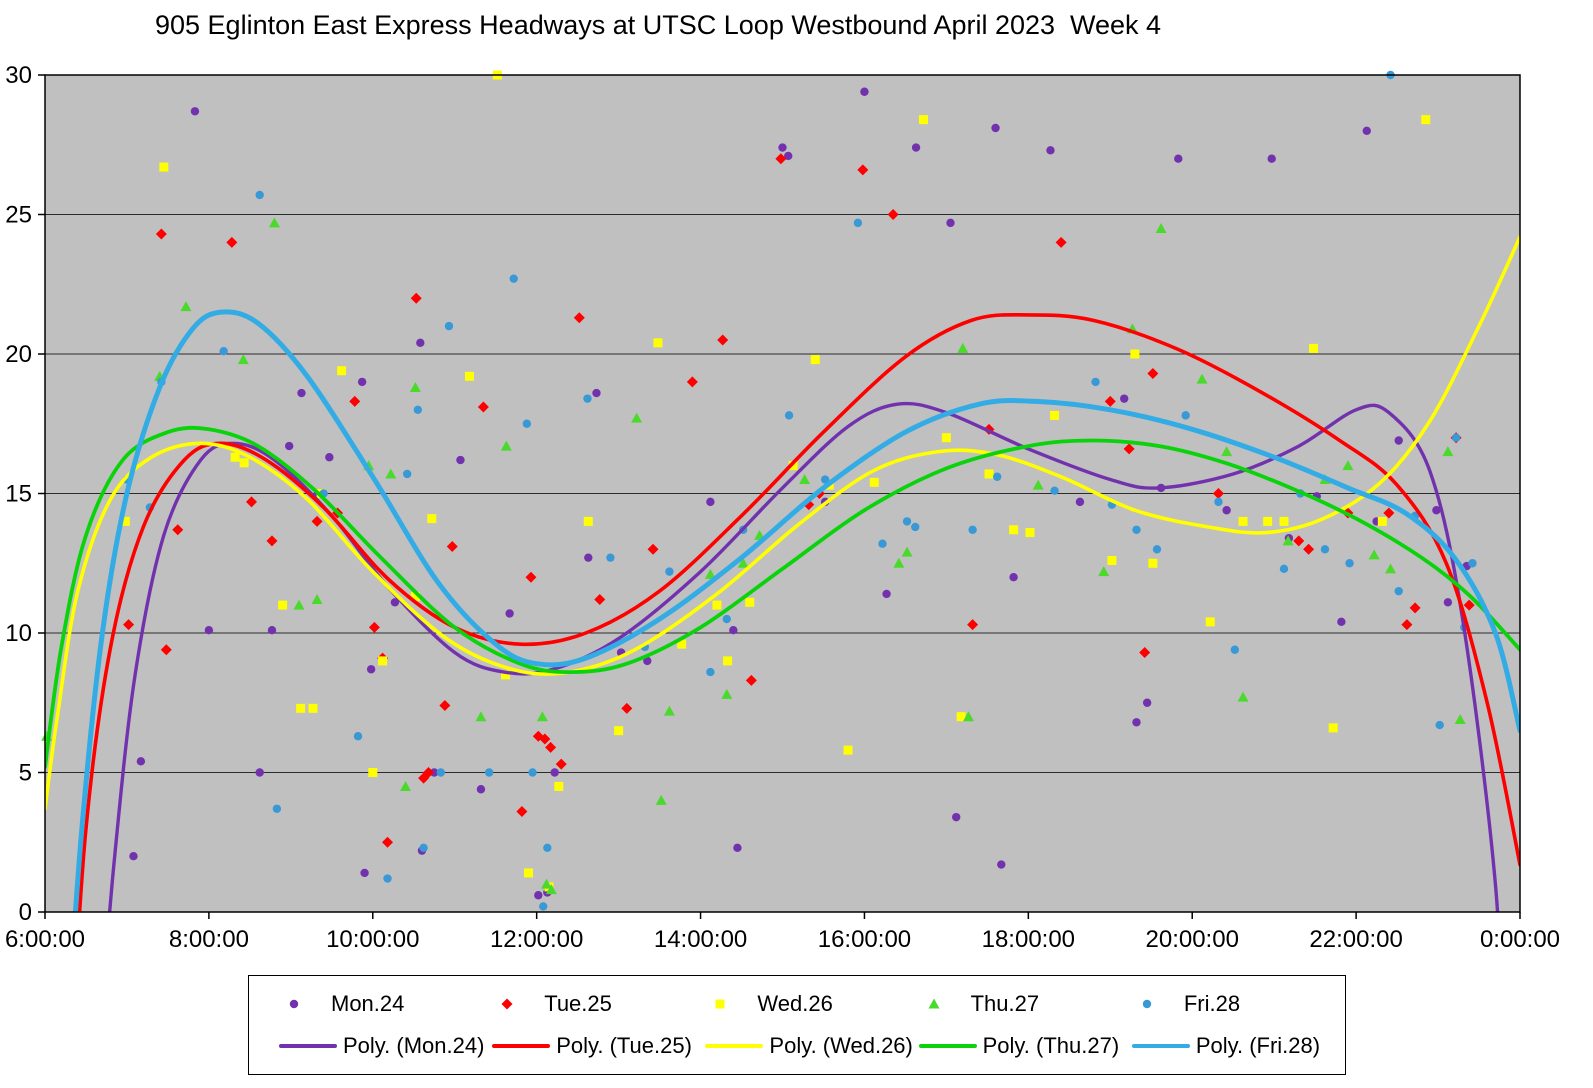 Image resolution: width=1593 pixels, height=1088 pixels. I want to click on legend-label: Mon.24, so click(368, 1004).